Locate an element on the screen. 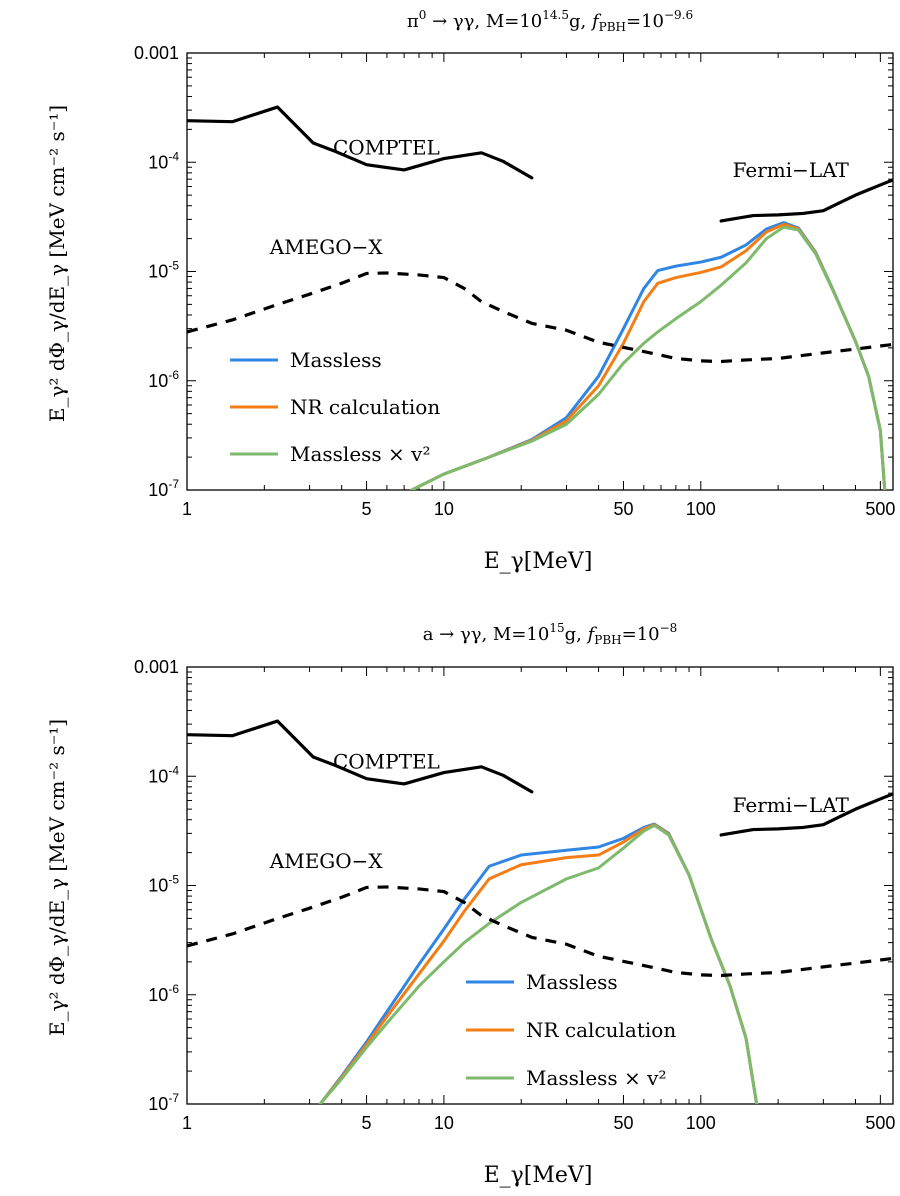 This screenshot has width=900, height=1196. chart-title: a → γγ, M=1015g, fPBH=10−8 is located at coordinates (550, 634).